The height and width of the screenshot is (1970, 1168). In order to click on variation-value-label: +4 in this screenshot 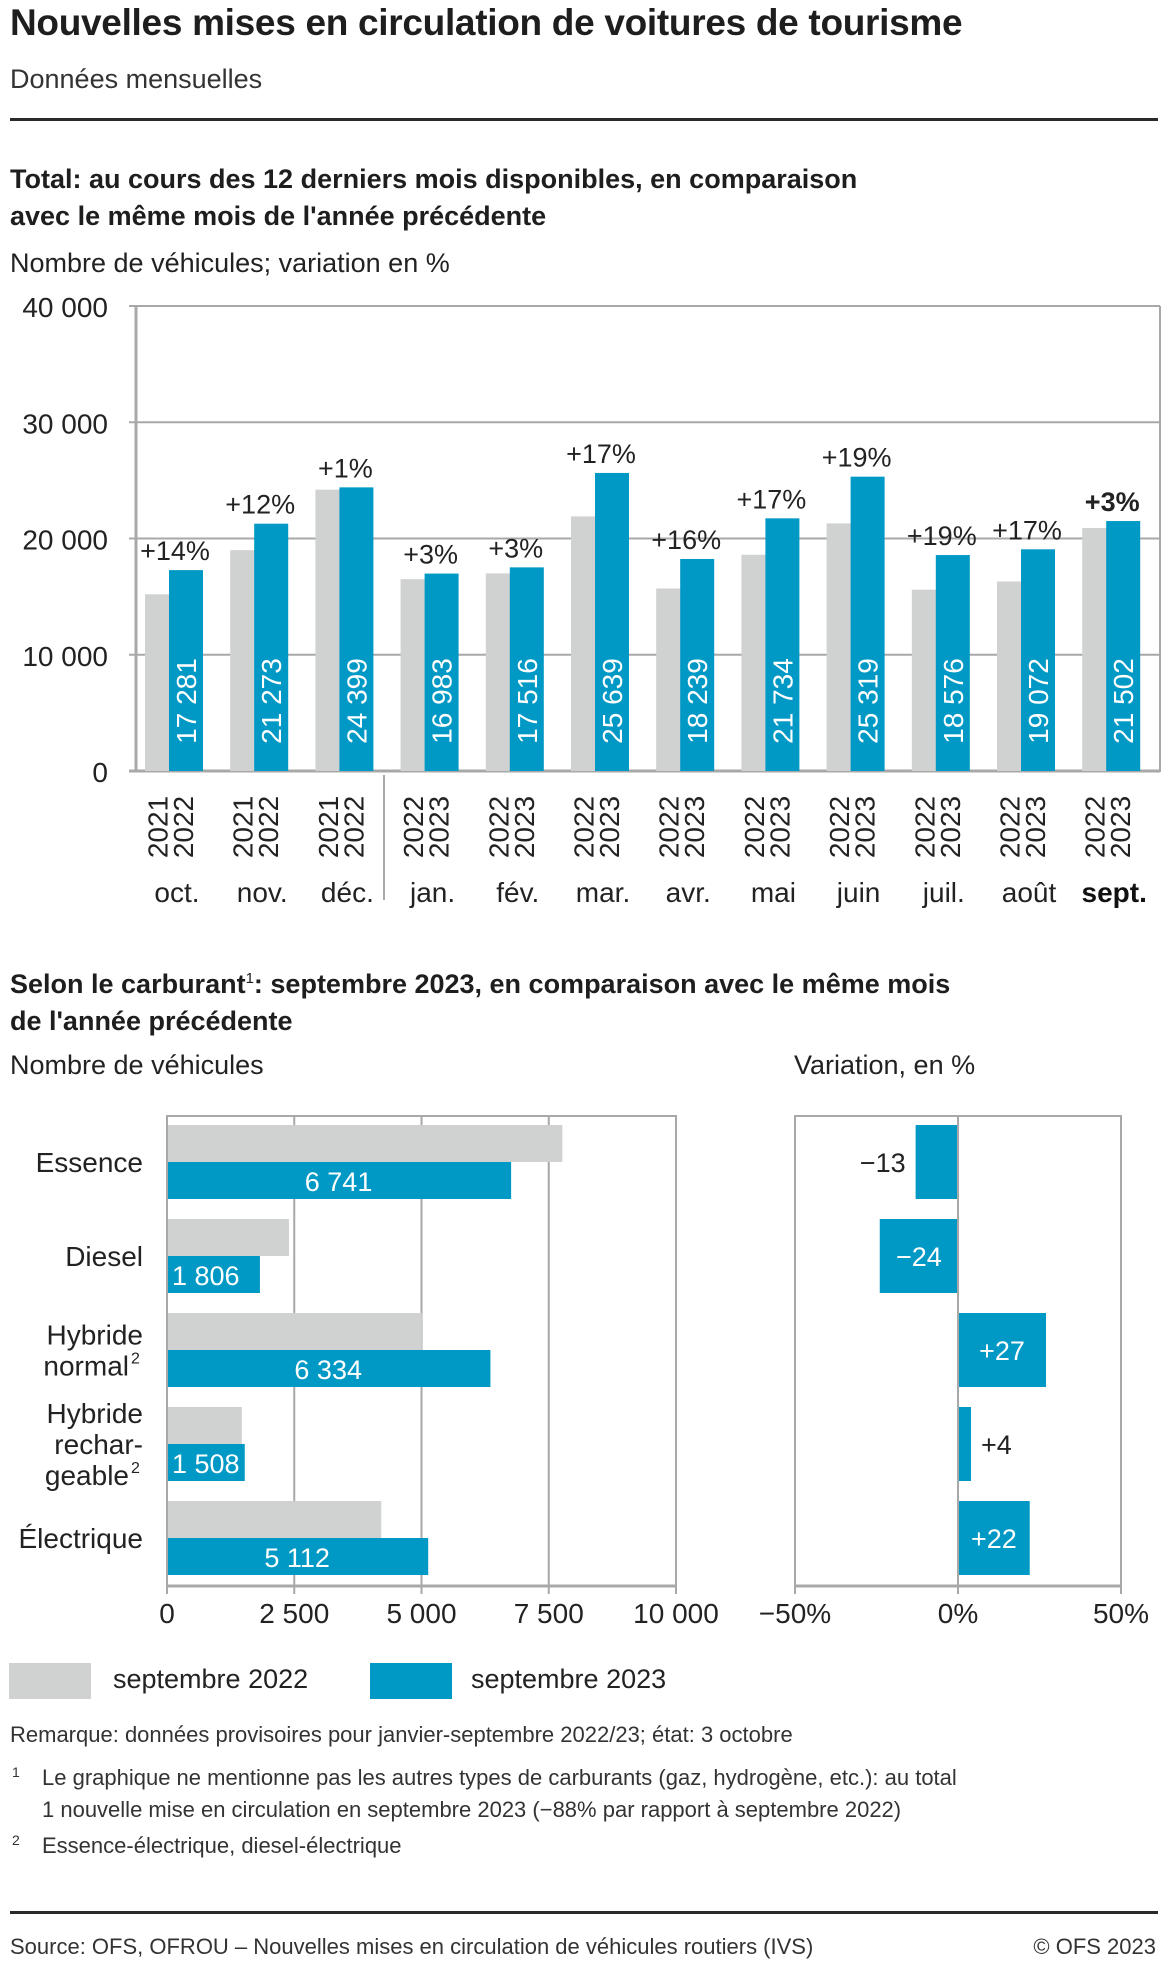, I will do `click(996, 1445)`.